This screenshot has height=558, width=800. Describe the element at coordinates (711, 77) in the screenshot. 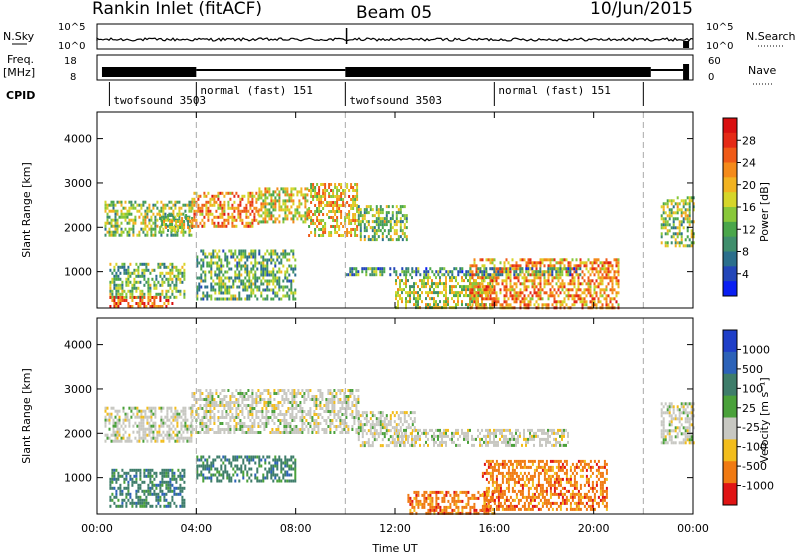

I see `nave-tick-bottom: 0` at that location.